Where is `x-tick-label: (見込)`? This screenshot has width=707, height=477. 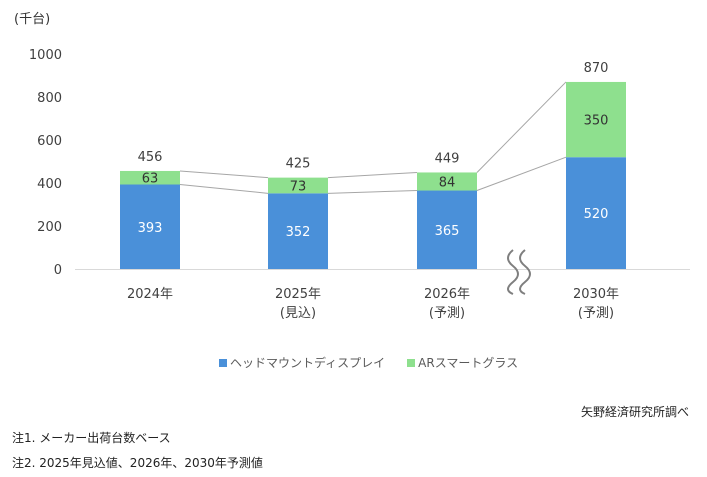 x-tick-label: (見込) is located at coordinates (298, 313).